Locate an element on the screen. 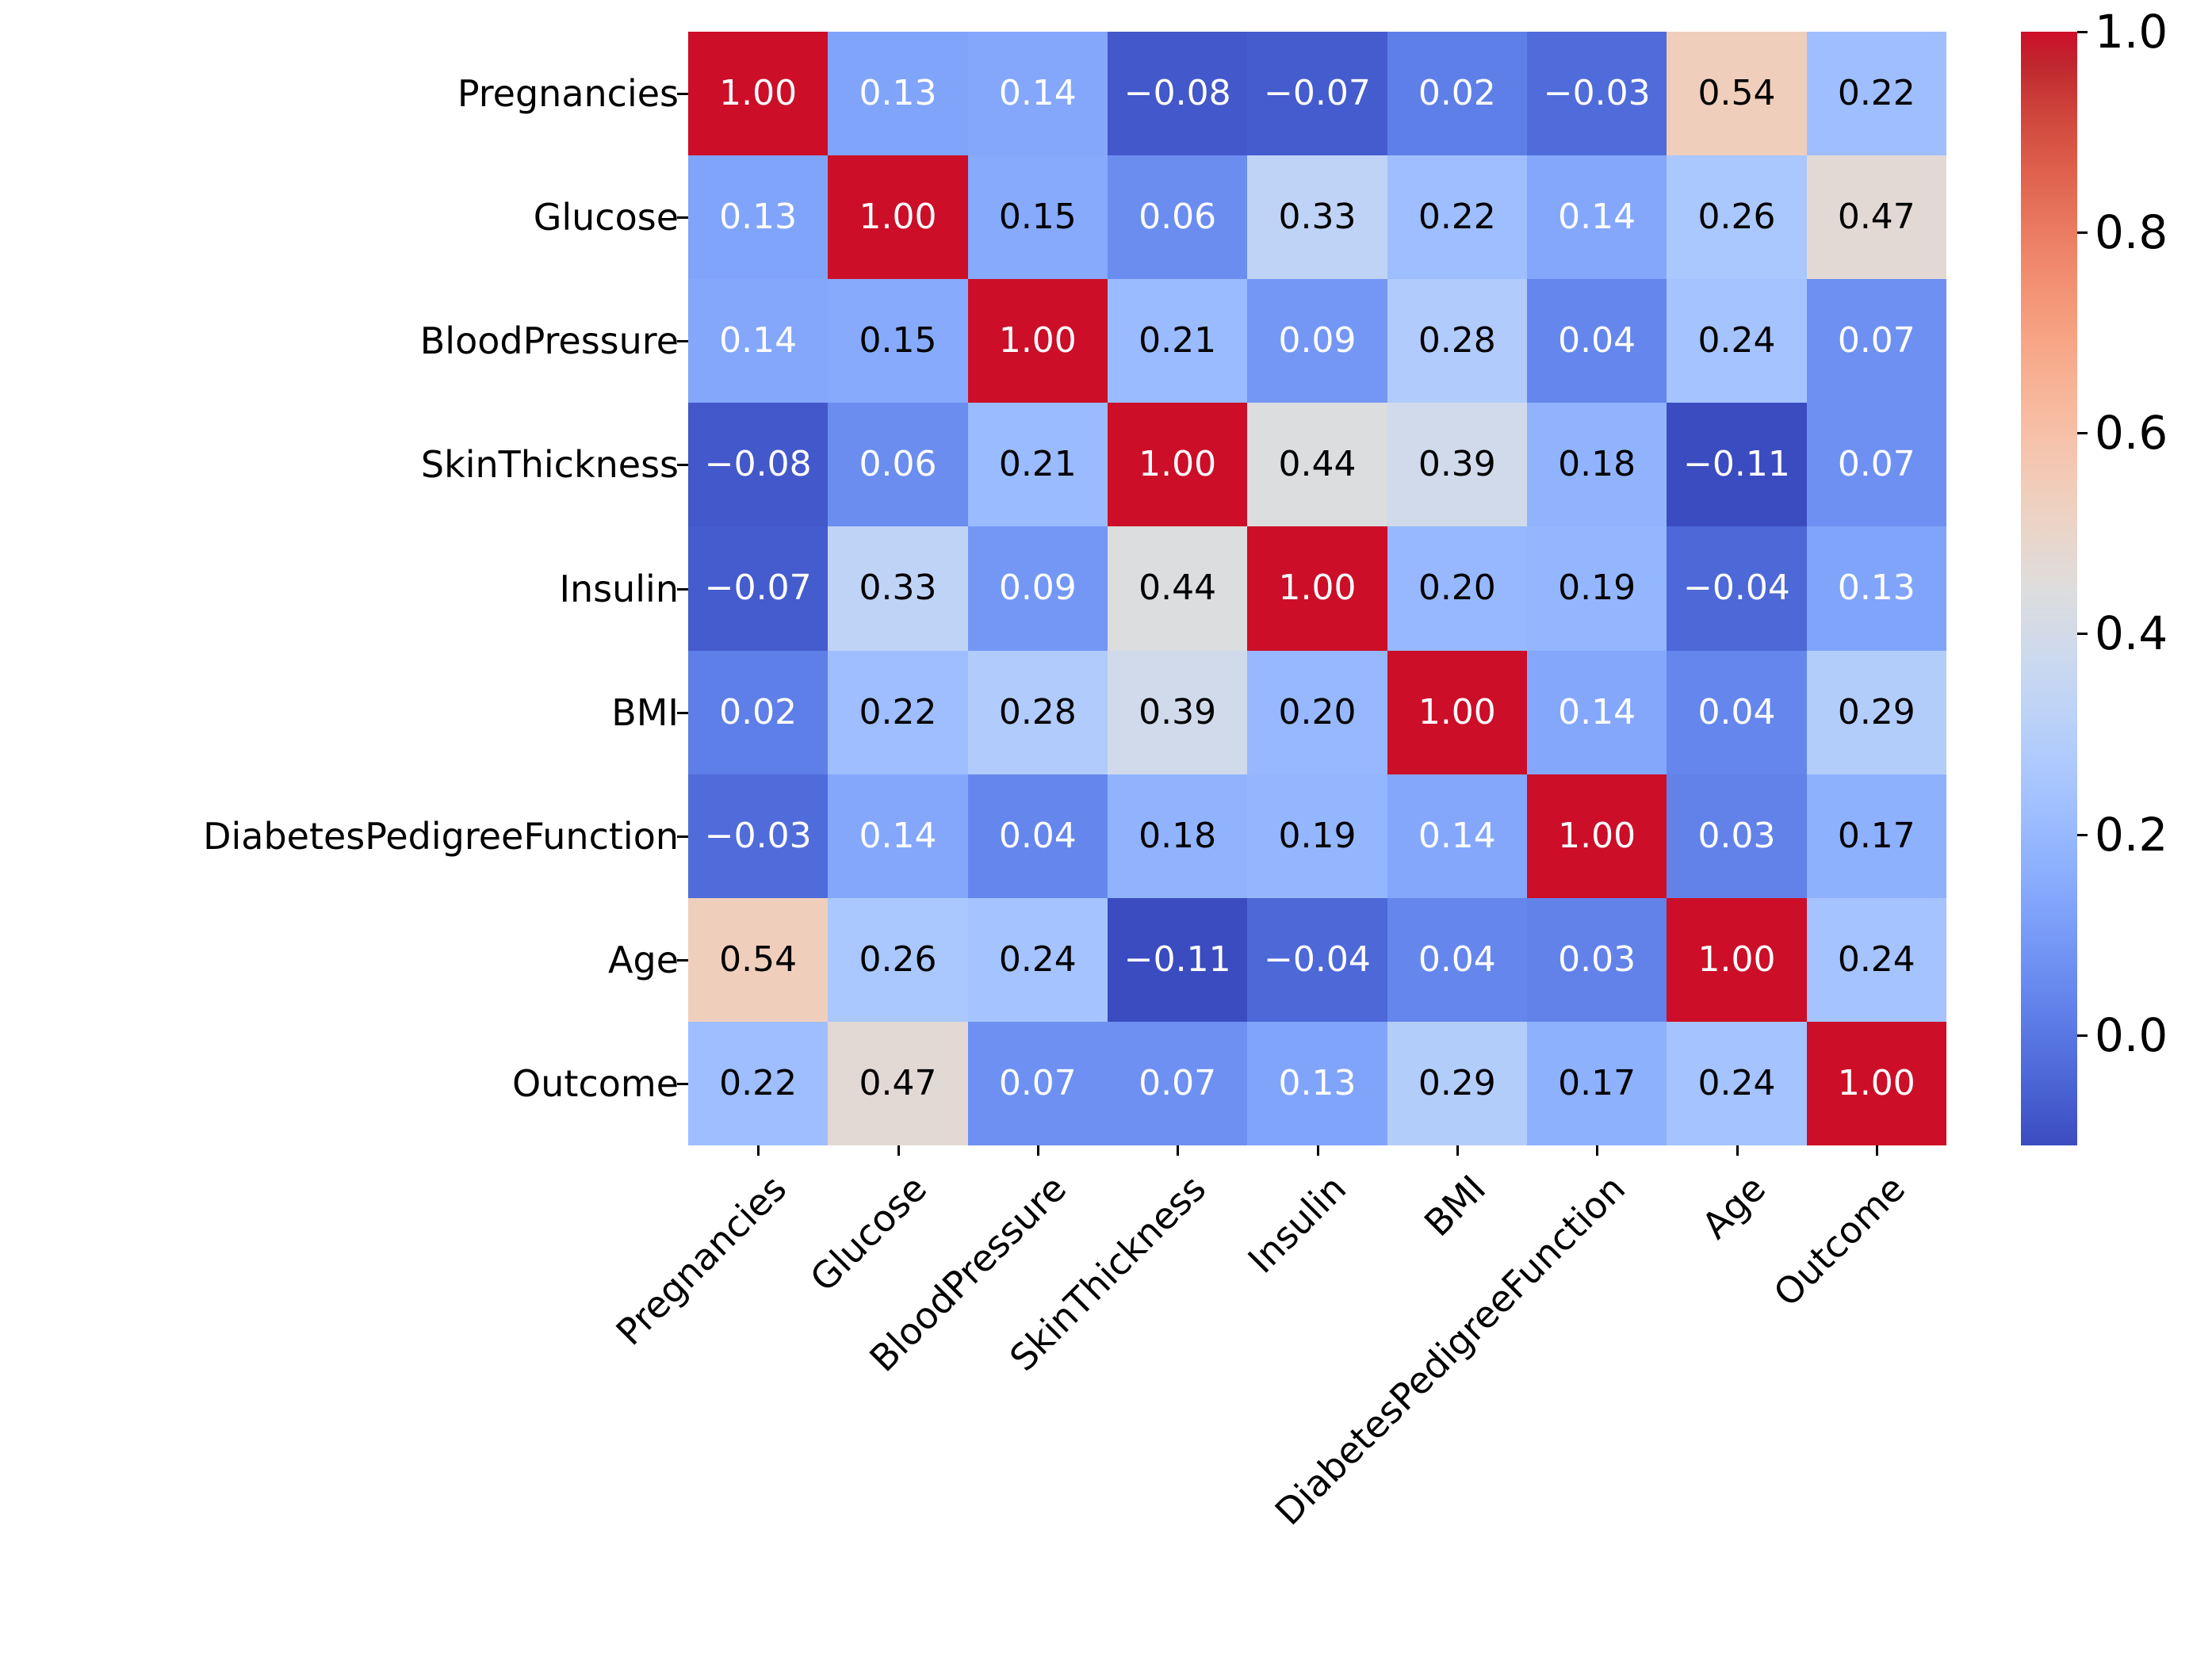 Image resolution: width=2212 pixels, height=1667 pixels. heatmap-cell: −0.04 is located at coordinates (1737, 588).